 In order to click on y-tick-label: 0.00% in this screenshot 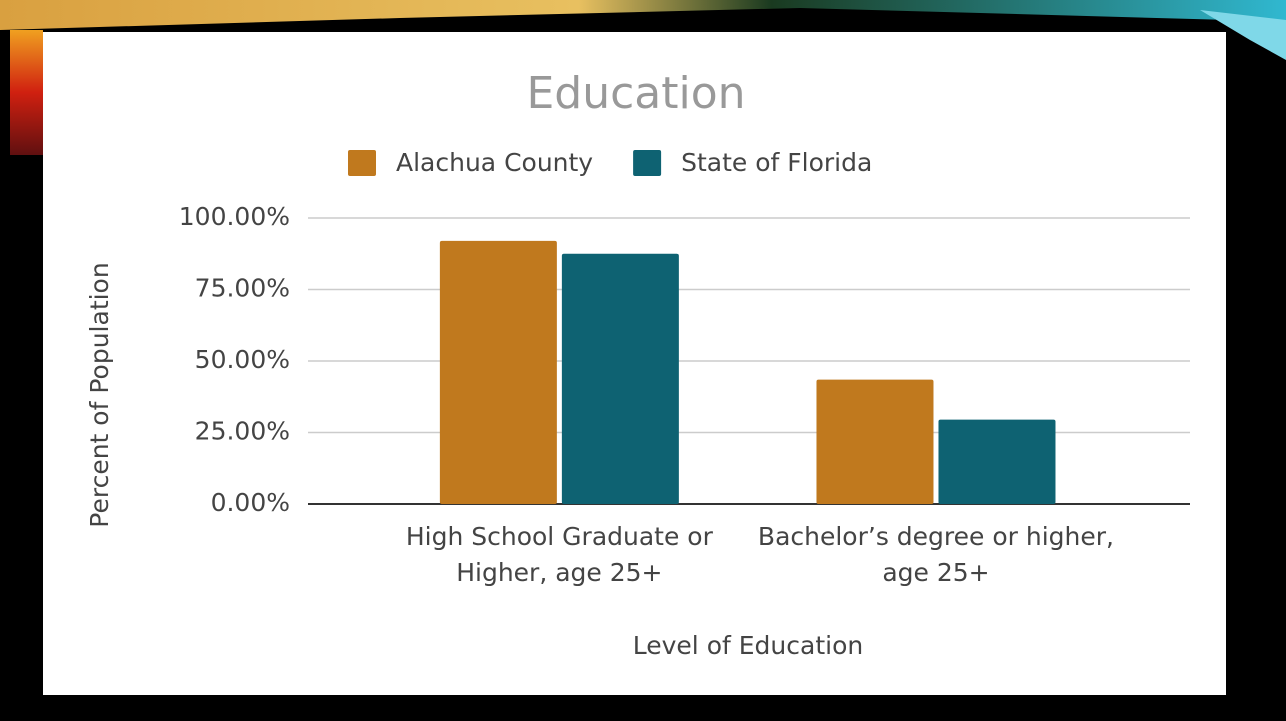, I will do `click(250, 502)`.